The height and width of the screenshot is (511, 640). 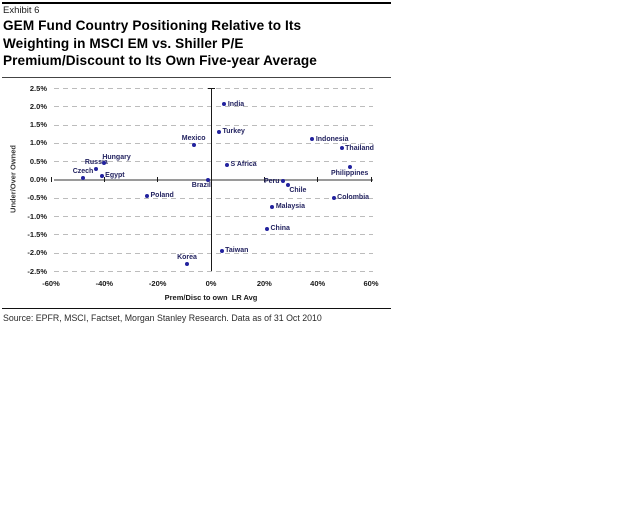 What do you see at coordinates (37, 253) in the screenshot?
I see `y-tick-label: -2.0%` at bounding box center [37, 253].